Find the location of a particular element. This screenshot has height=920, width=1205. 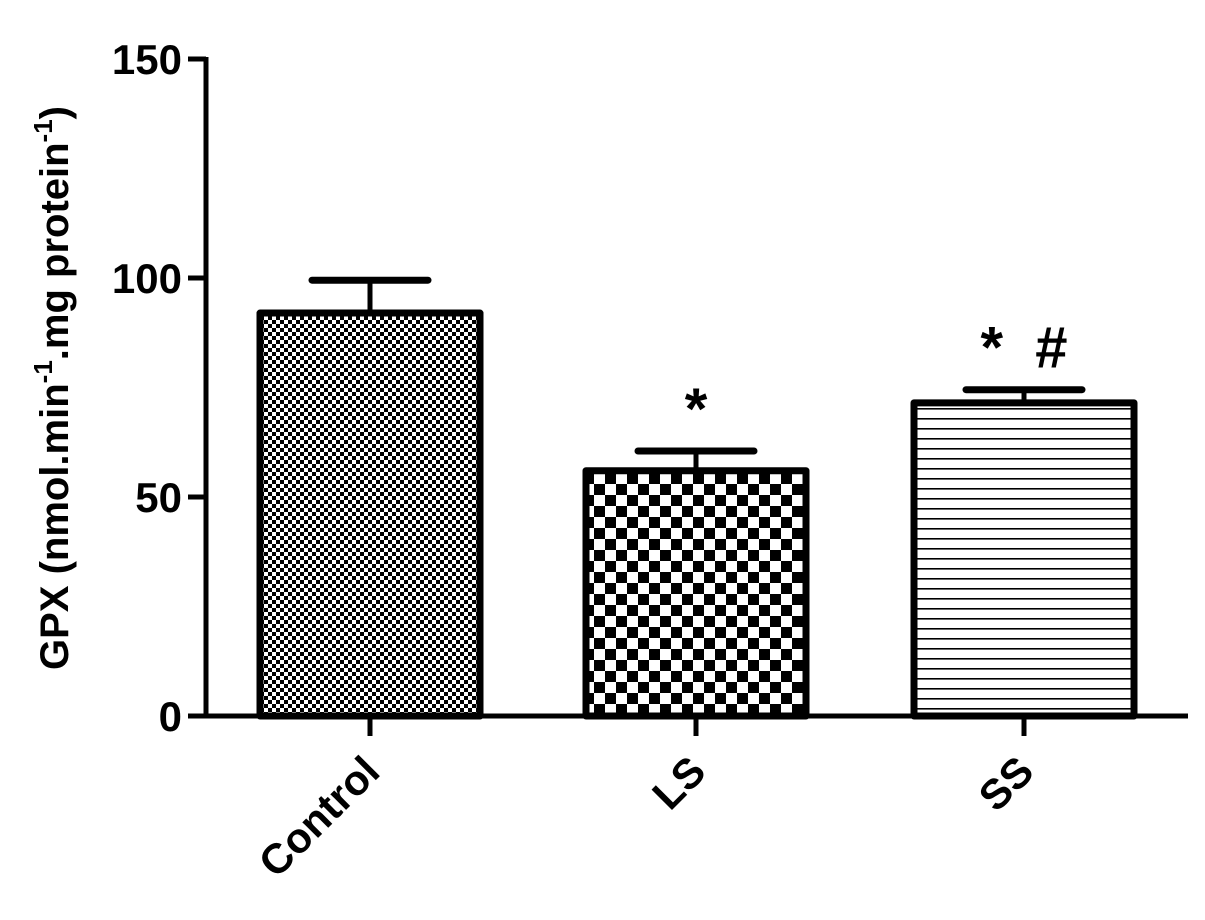

x-tick-label-ls: LS is located at coordinates (678, 782).